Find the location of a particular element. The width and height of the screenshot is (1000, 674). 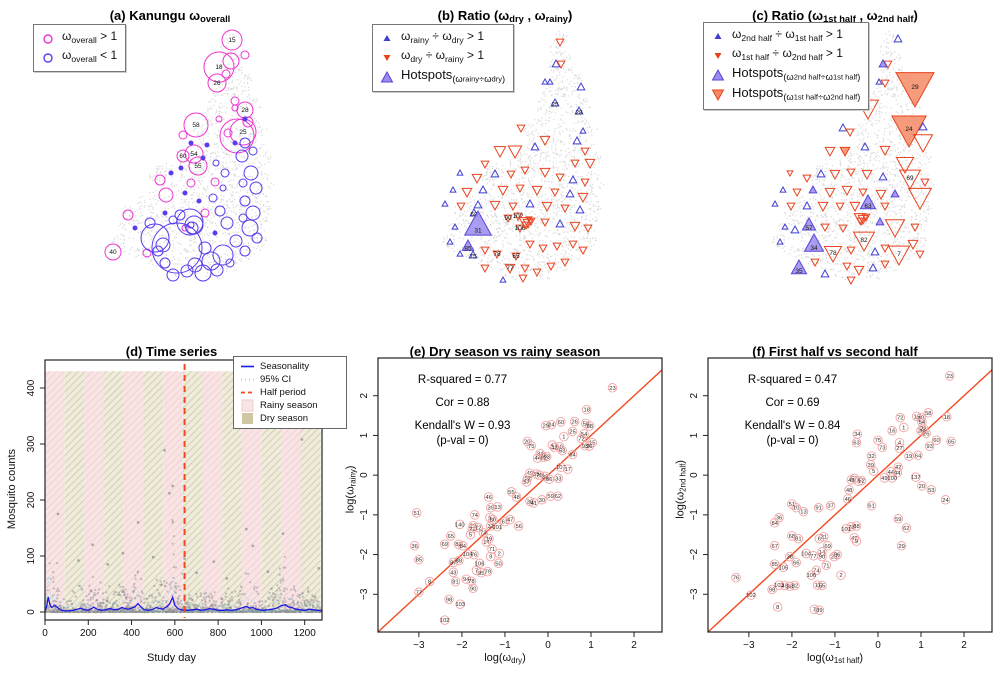

scatter-point-label: 7 is located at coordinates (814, 610).